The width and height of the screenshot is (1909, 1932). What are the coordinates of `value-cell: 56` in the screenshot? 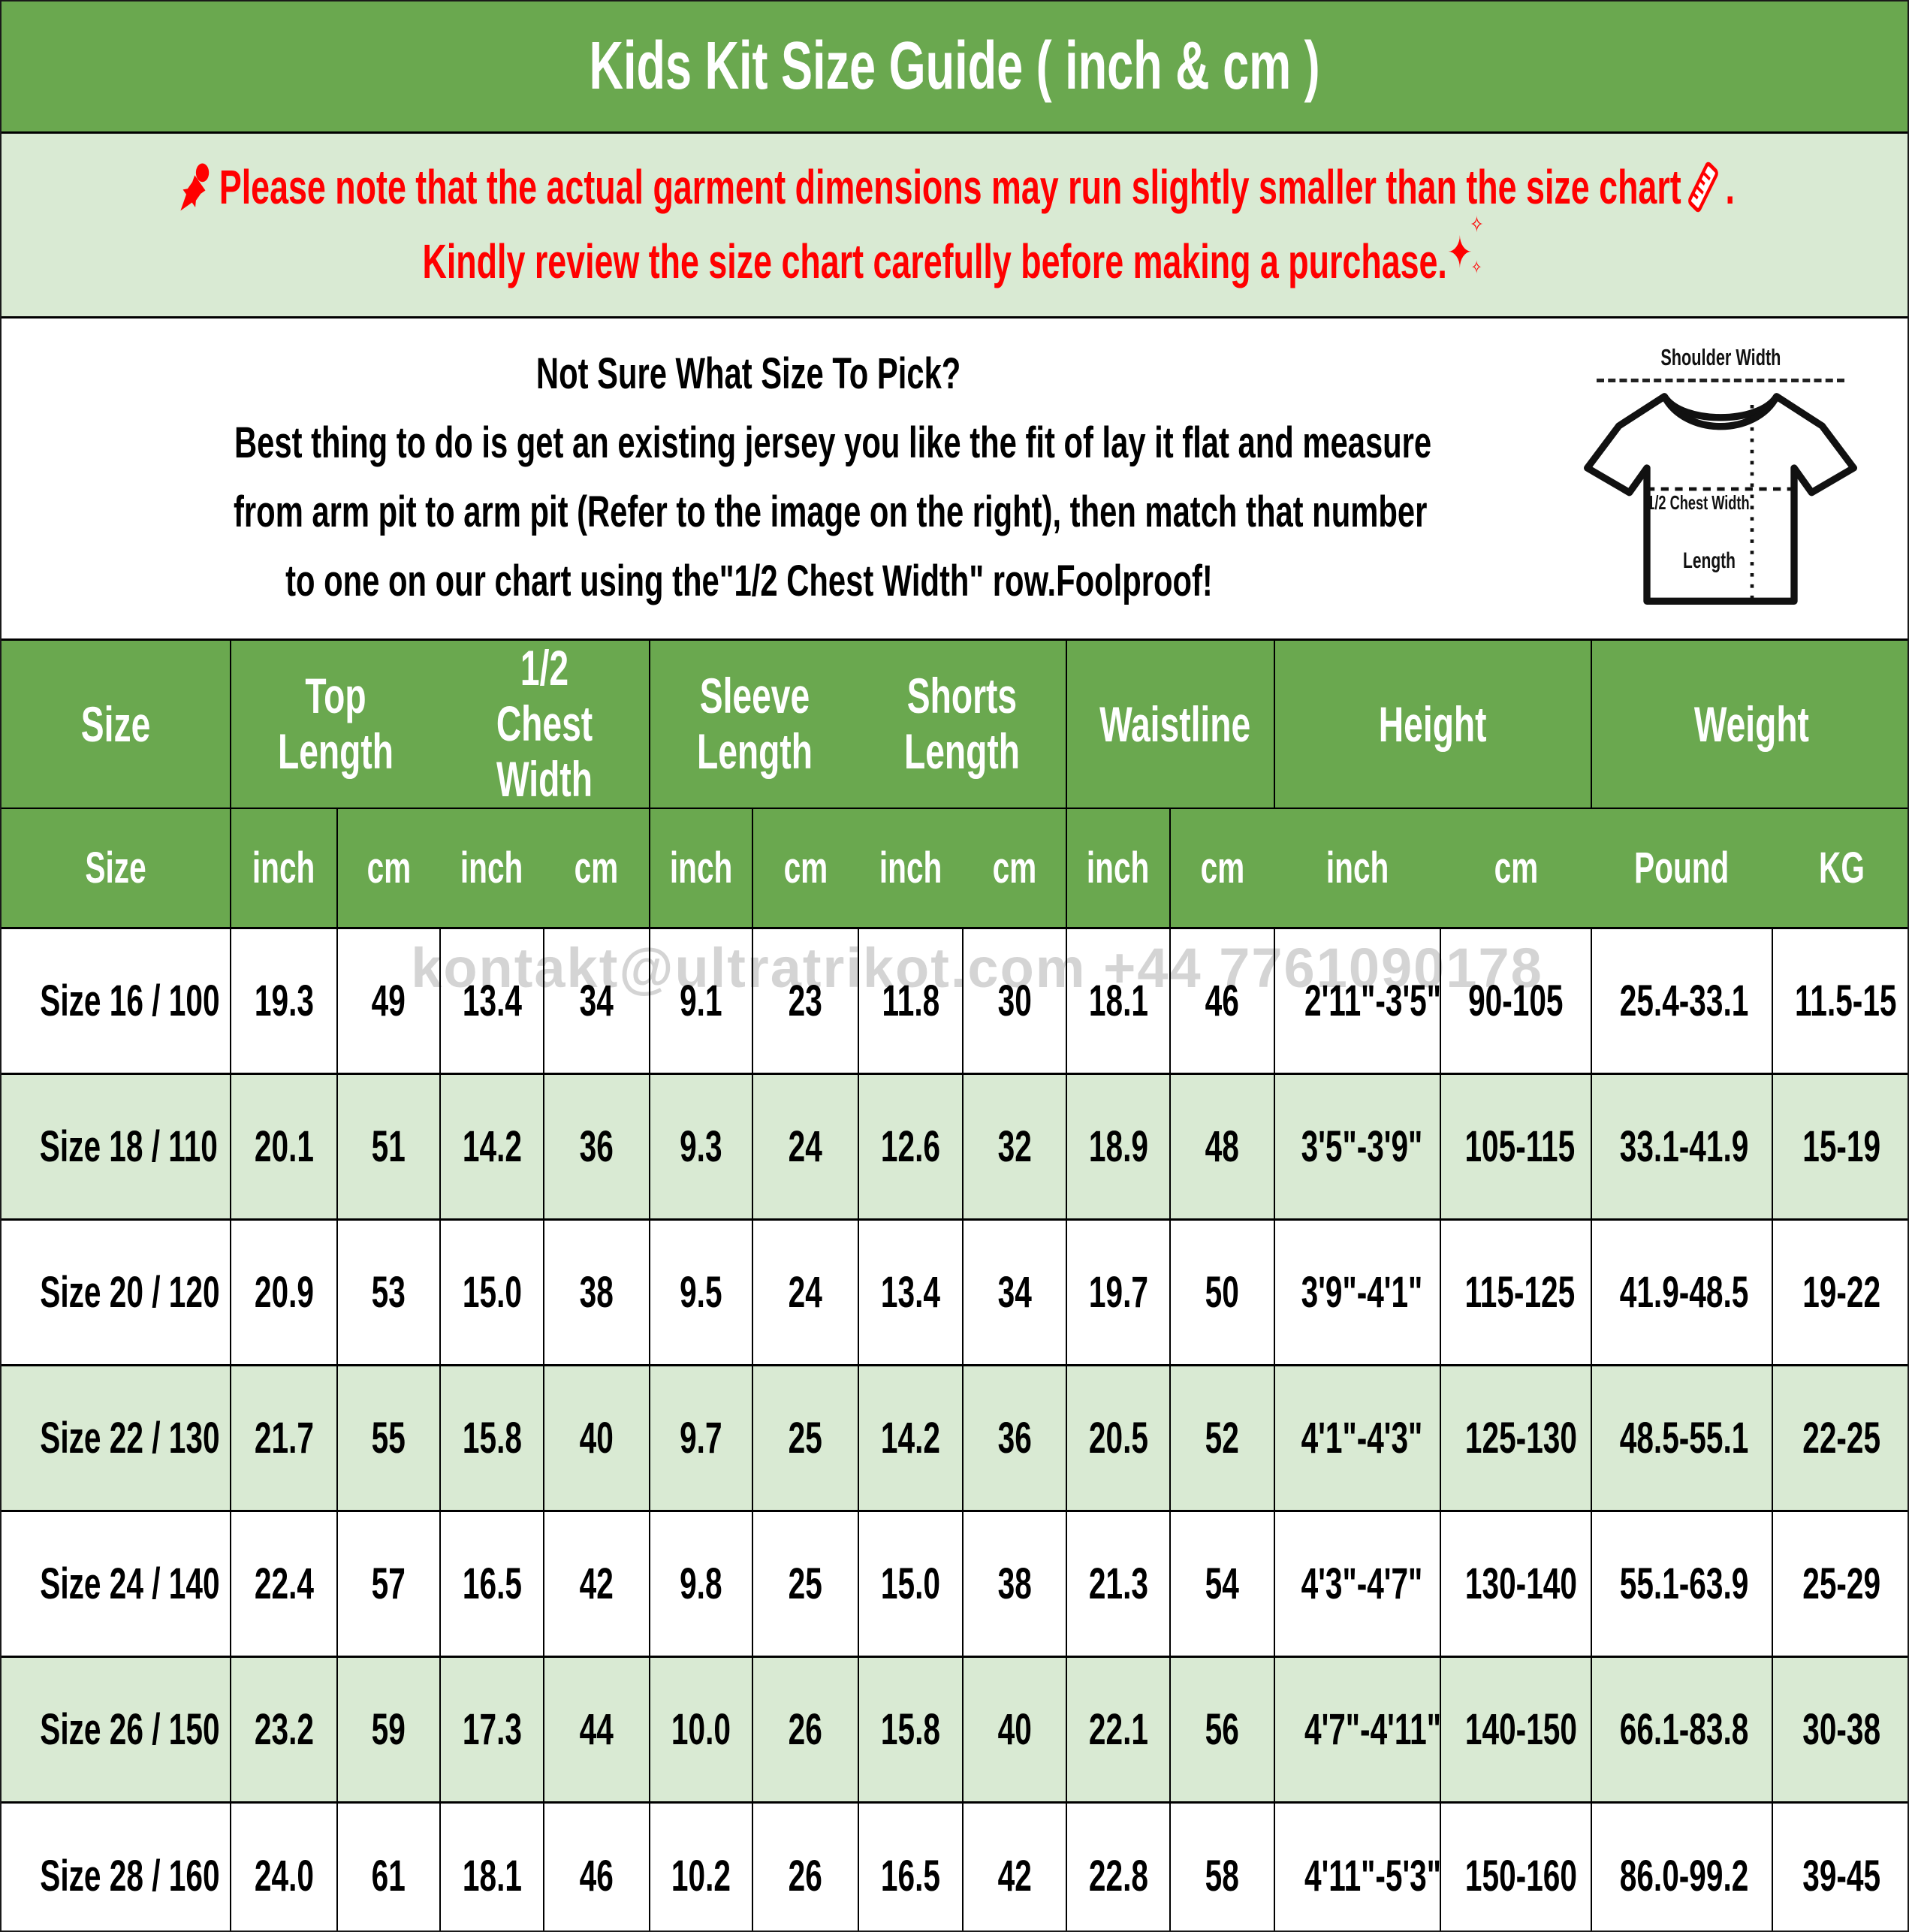 It's located at (1222, 1730).